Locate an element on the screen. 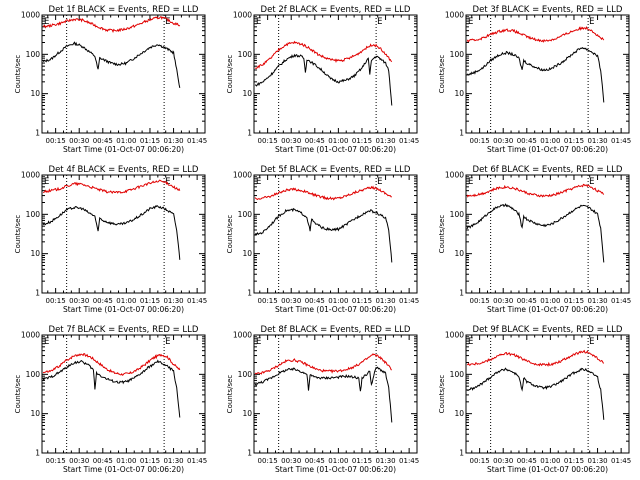  panel-title: Det 4f BLACK = Events, RED = LLD is located at coordinates (124, 170).